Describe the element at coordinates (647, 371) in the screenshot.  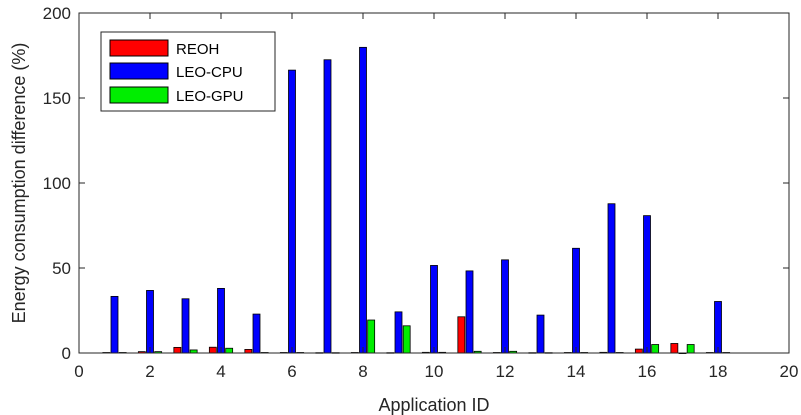
I see `x-tick-label-16: 16` at that location.